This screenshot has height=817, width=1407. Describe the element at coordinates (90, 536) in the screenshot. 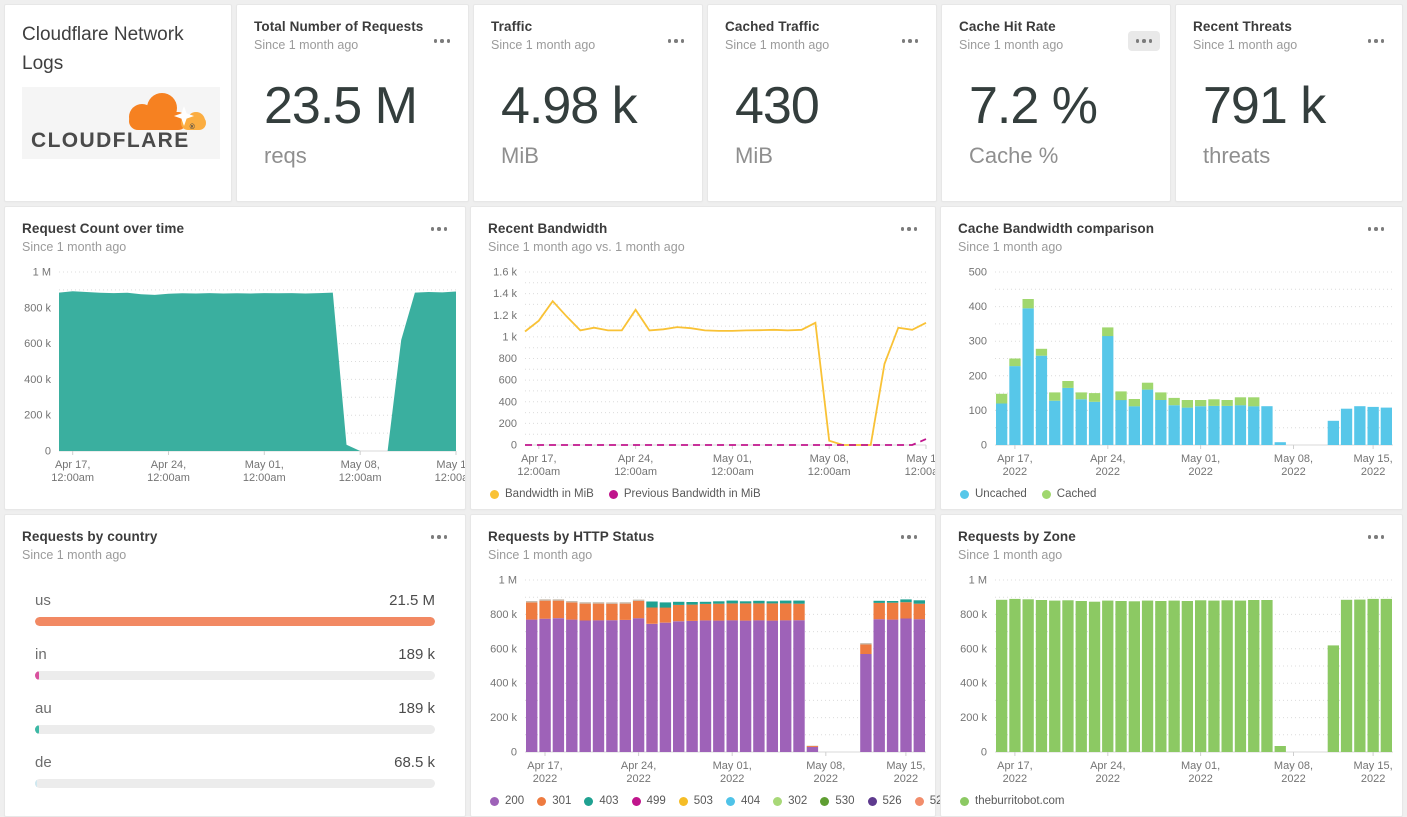

I see `panel-title: Requests by country` at that location.